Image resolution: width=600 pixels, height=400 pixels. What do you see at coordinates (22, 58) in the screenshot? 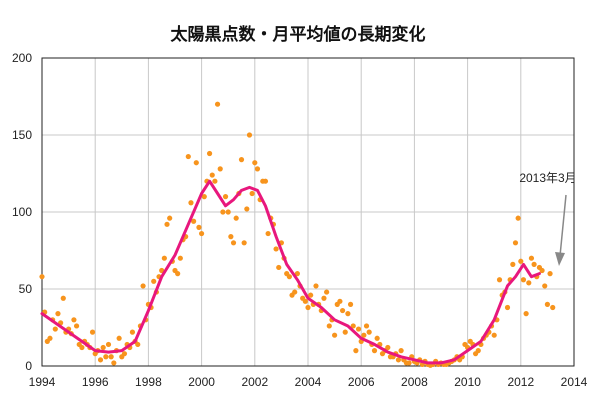
I see `y-tick-label: 200` at bounding box center [22, 58].